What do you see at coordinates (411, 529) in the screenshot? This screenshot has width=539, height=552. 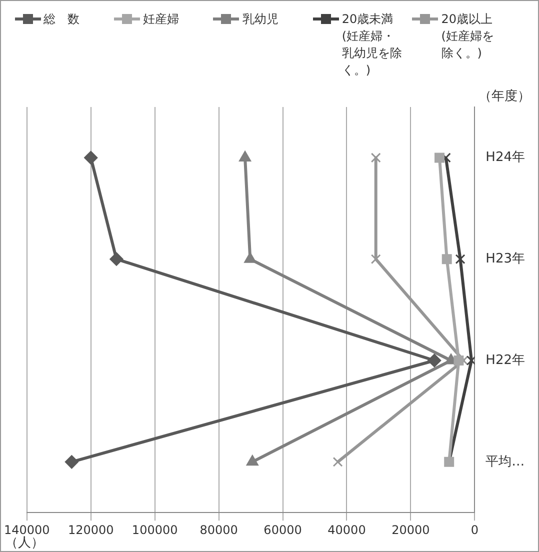 I see `x-tick-label: 20000` at bounding box center [411, 529].